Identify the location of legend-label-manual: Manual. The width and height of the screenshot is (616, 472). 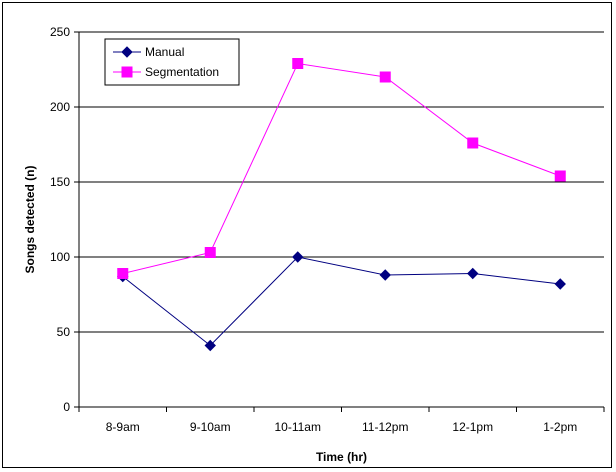
(164, 52).